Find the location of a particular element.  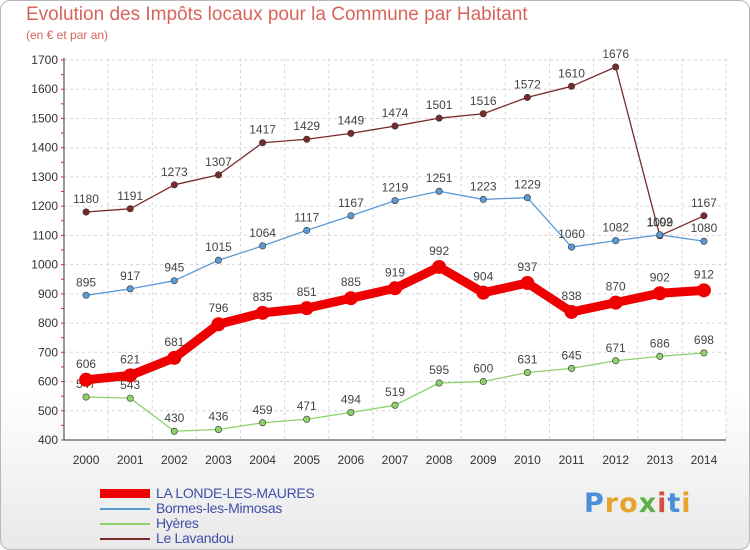

data-label: 543 is located at coordinates (130, 385).